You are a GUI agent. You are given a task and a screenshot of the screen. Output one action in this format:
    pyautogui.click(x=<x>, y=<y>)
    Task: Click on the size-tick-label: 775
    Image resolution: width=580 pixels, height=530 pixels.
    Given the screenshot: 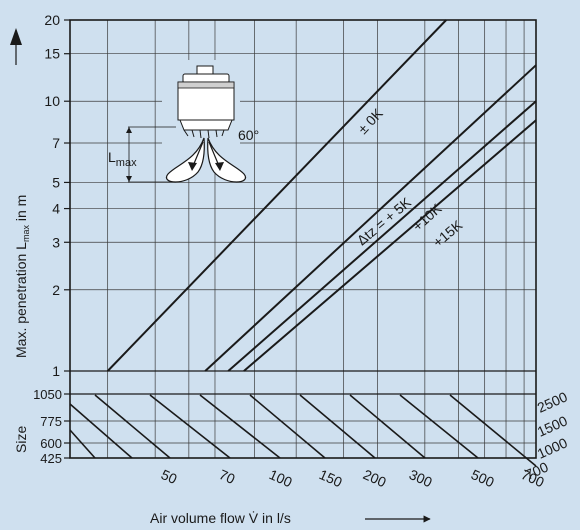 What is the action you would take?
    pyautogui.click(x=51, y=421)
    